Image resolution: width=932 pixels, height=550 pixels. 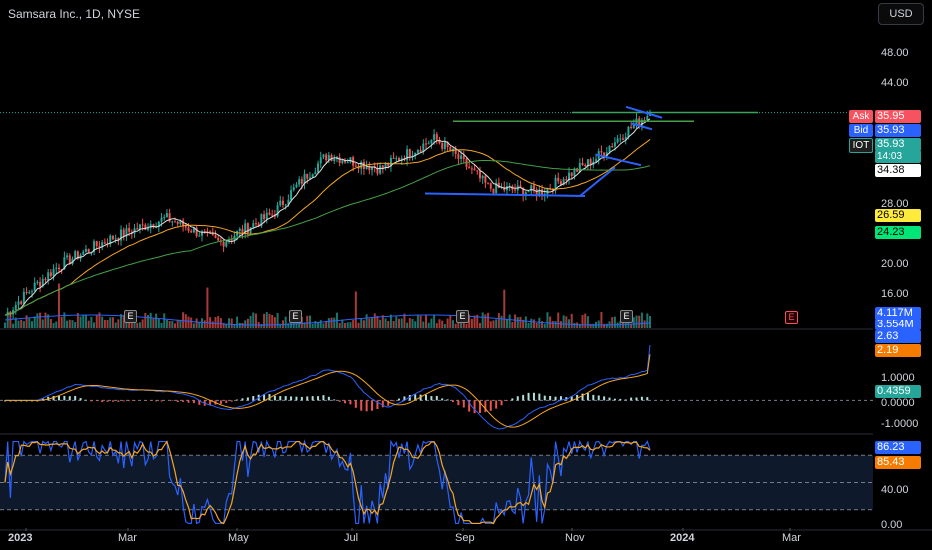 What do you see at coordinates (682, 538) in the screenshot?
I see `time-label: 2024` at bounding box center [682, 538].